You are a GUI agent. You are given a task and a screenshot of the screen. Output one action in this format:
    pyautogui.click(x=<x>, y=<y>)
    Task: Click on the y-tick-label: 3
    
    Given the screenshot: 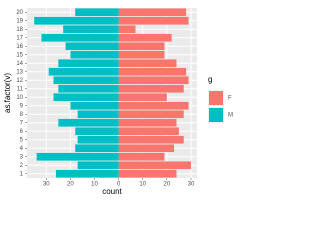 What is the action you would take?
    pyautogui.click(x=22, y=157)
    